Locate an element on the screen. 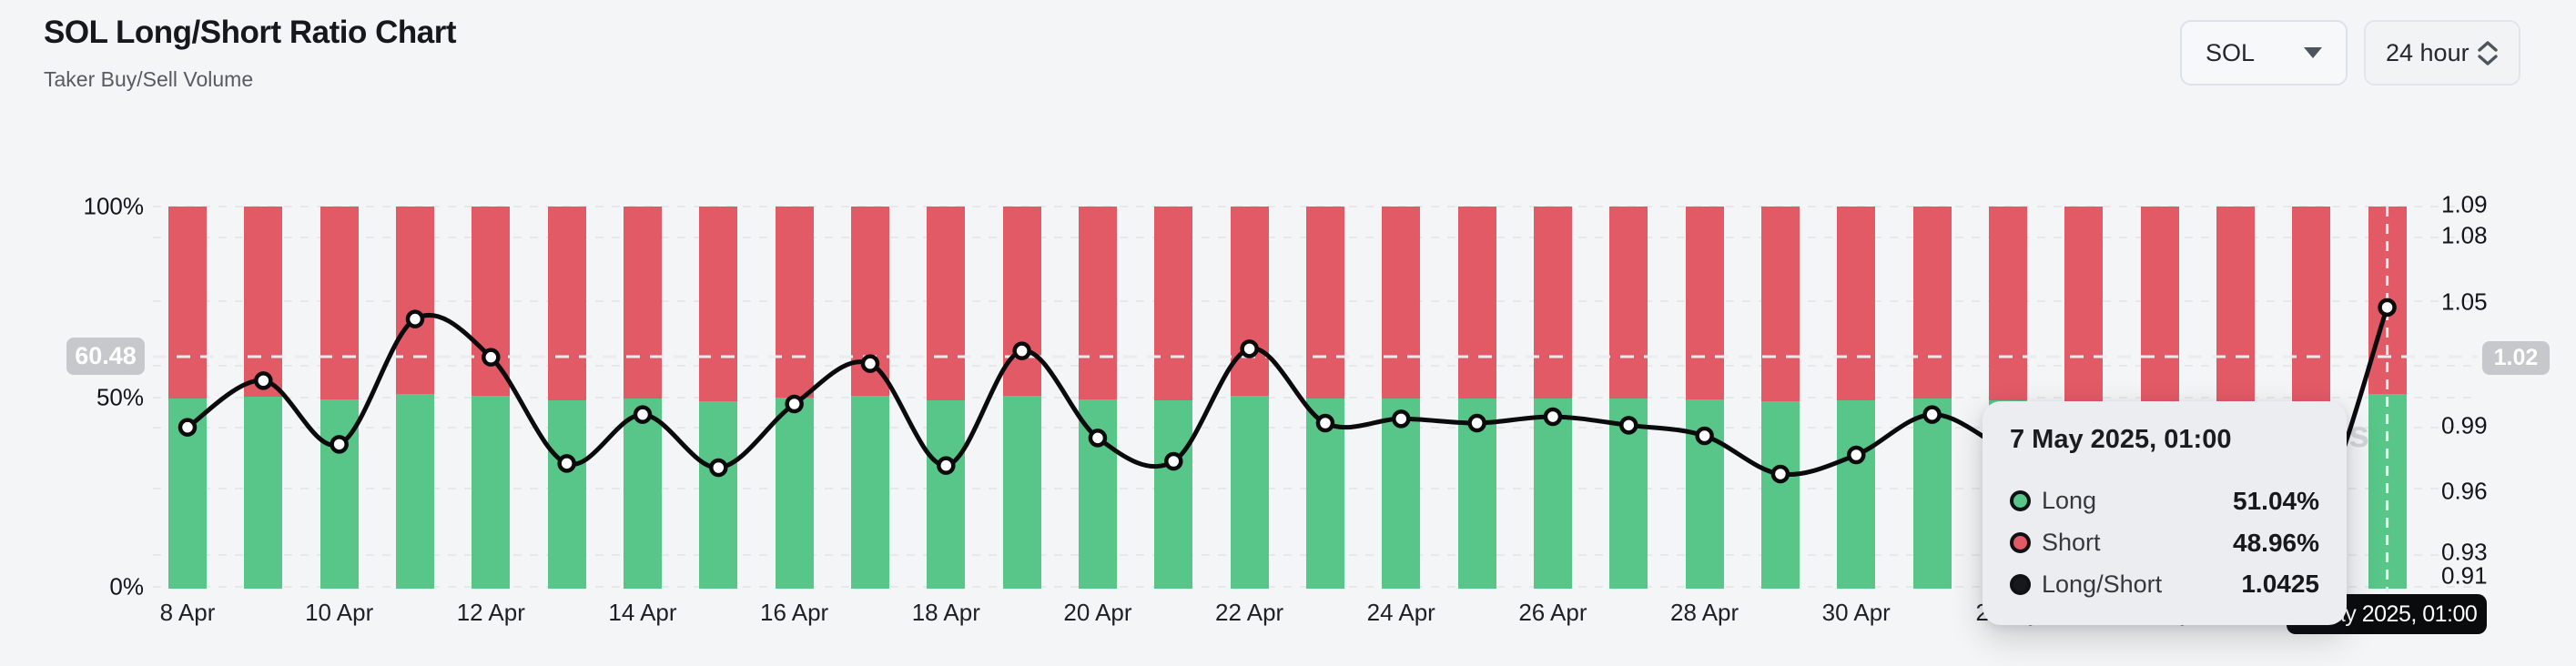 This screenshot has width=2576, height=666. y-axis-tick-left: 0% is located at coordinates (126, 586).